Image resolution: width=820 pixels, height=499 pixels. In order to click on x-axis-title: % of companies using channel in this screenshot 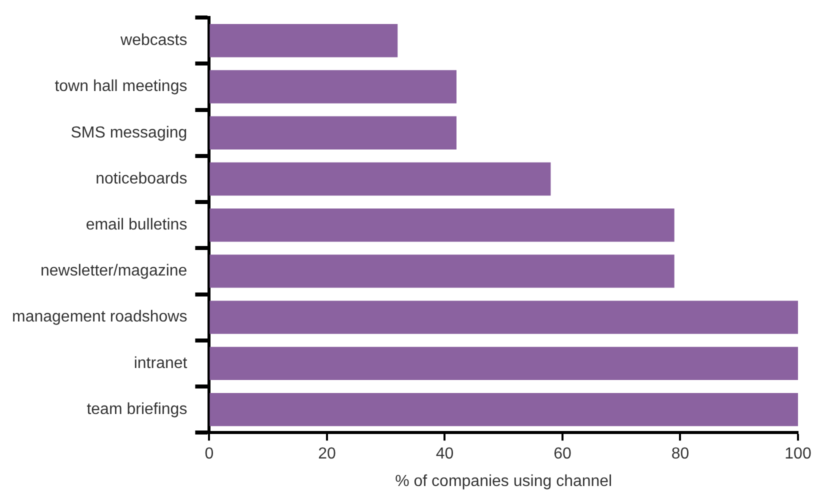, I will do `click(503, 481)`.